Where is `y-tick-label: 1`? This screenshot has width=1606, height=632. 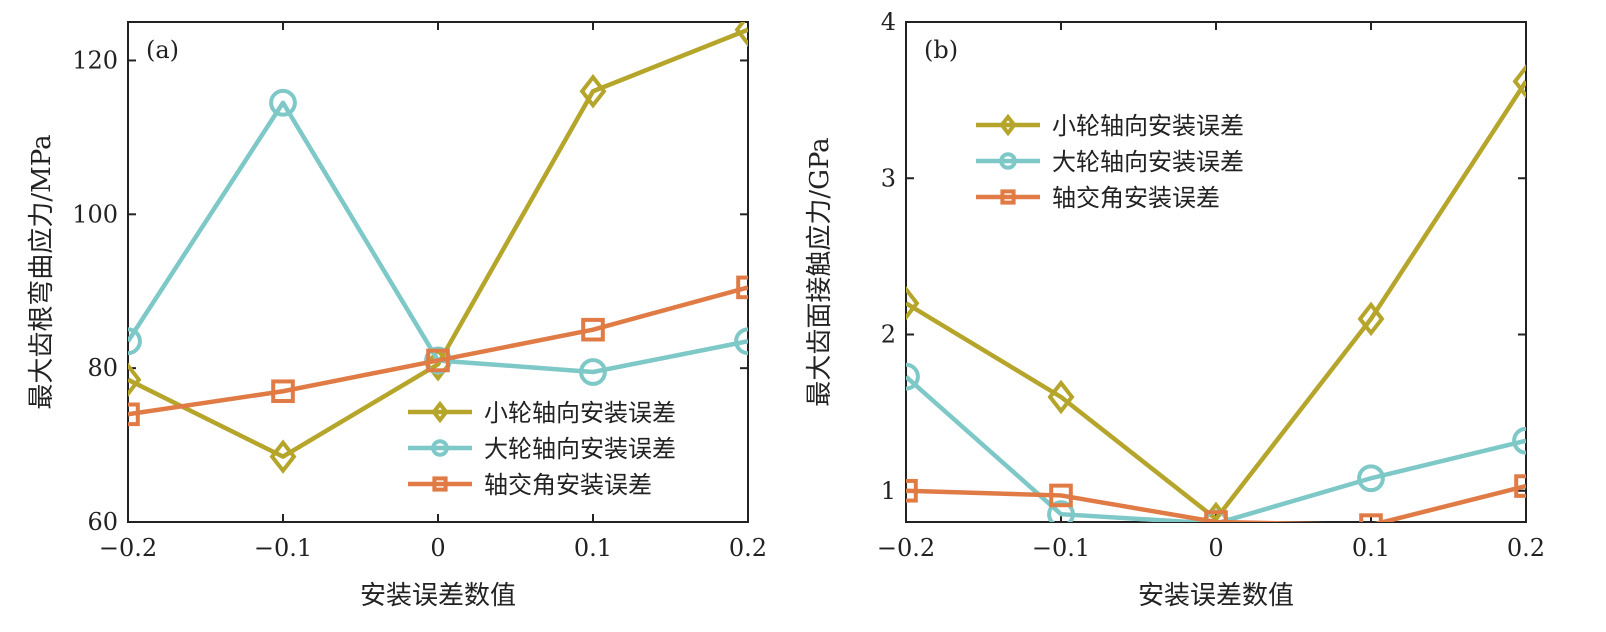
y-tick-label: 1 is located at coordinates (888, 491).